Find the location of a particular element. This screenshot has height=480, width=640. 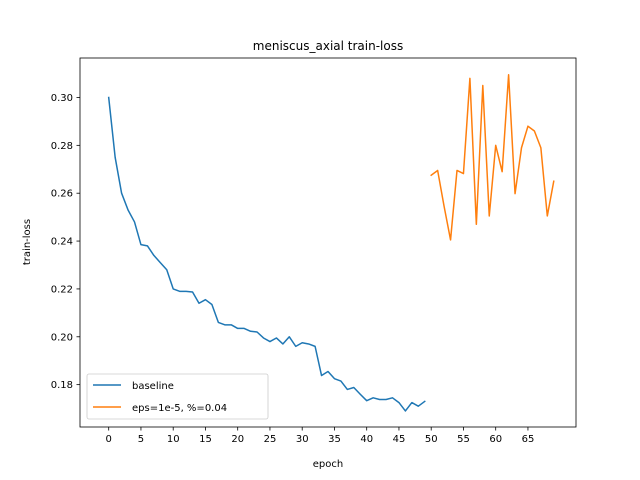

x-tick-label: 45 is located at coordinates (399, 439).